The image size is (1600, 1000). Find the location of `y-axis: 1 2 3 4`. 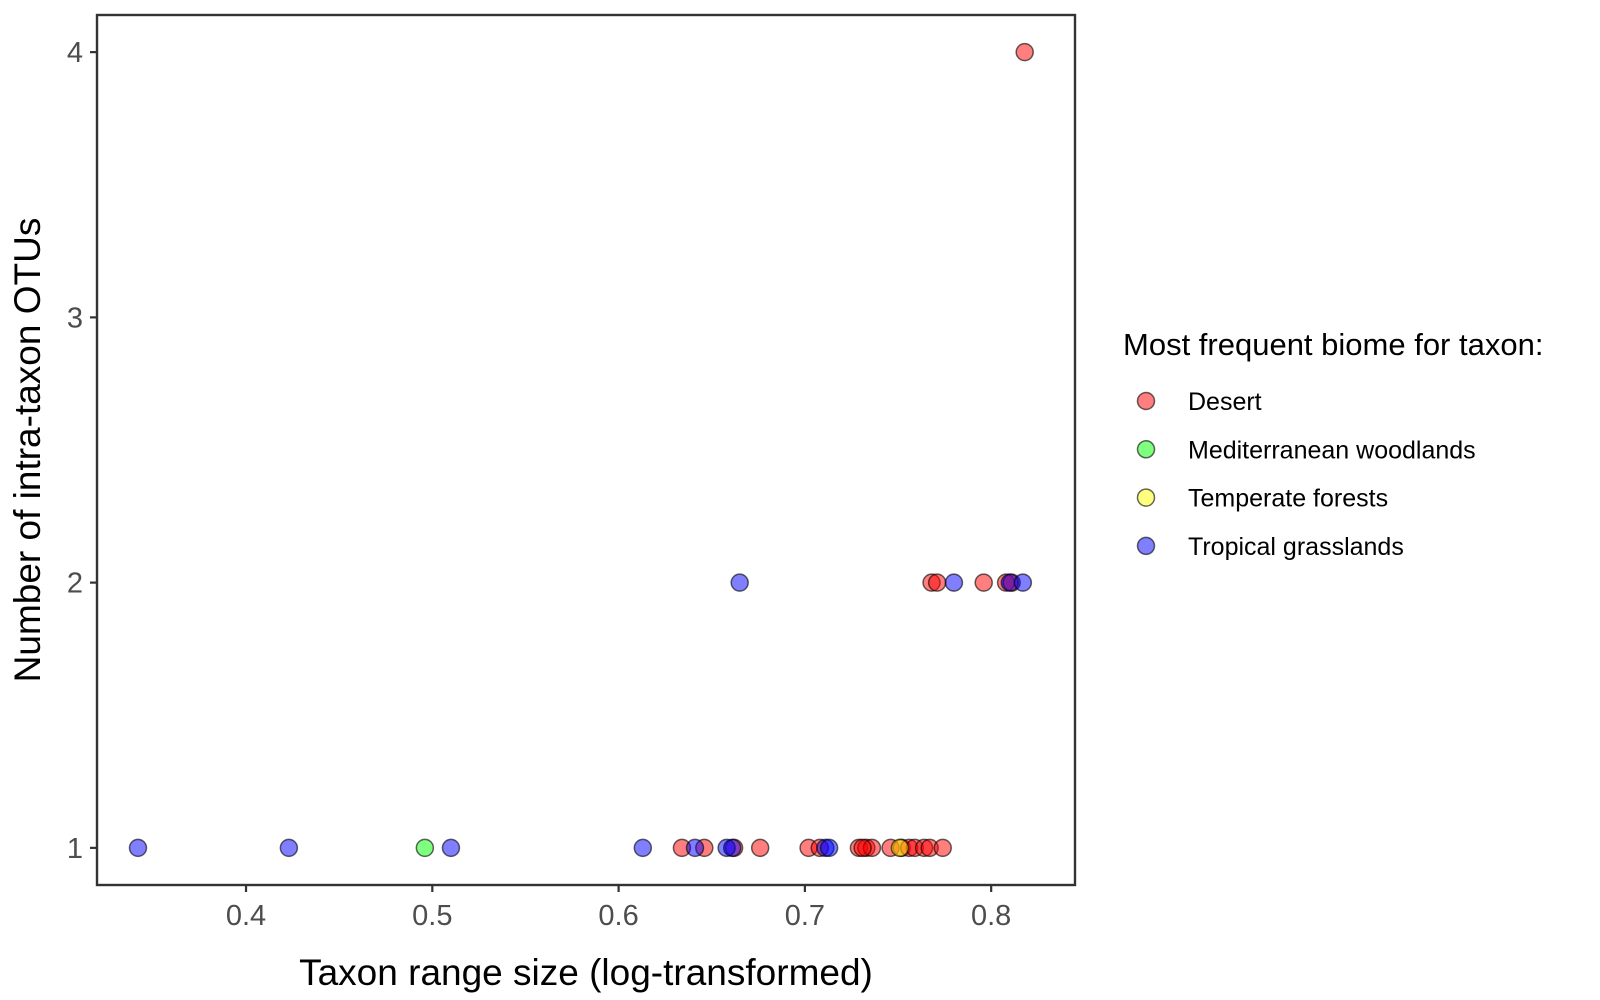

y-axis: 1 2 3 4 is located at coordinates (82, 451).